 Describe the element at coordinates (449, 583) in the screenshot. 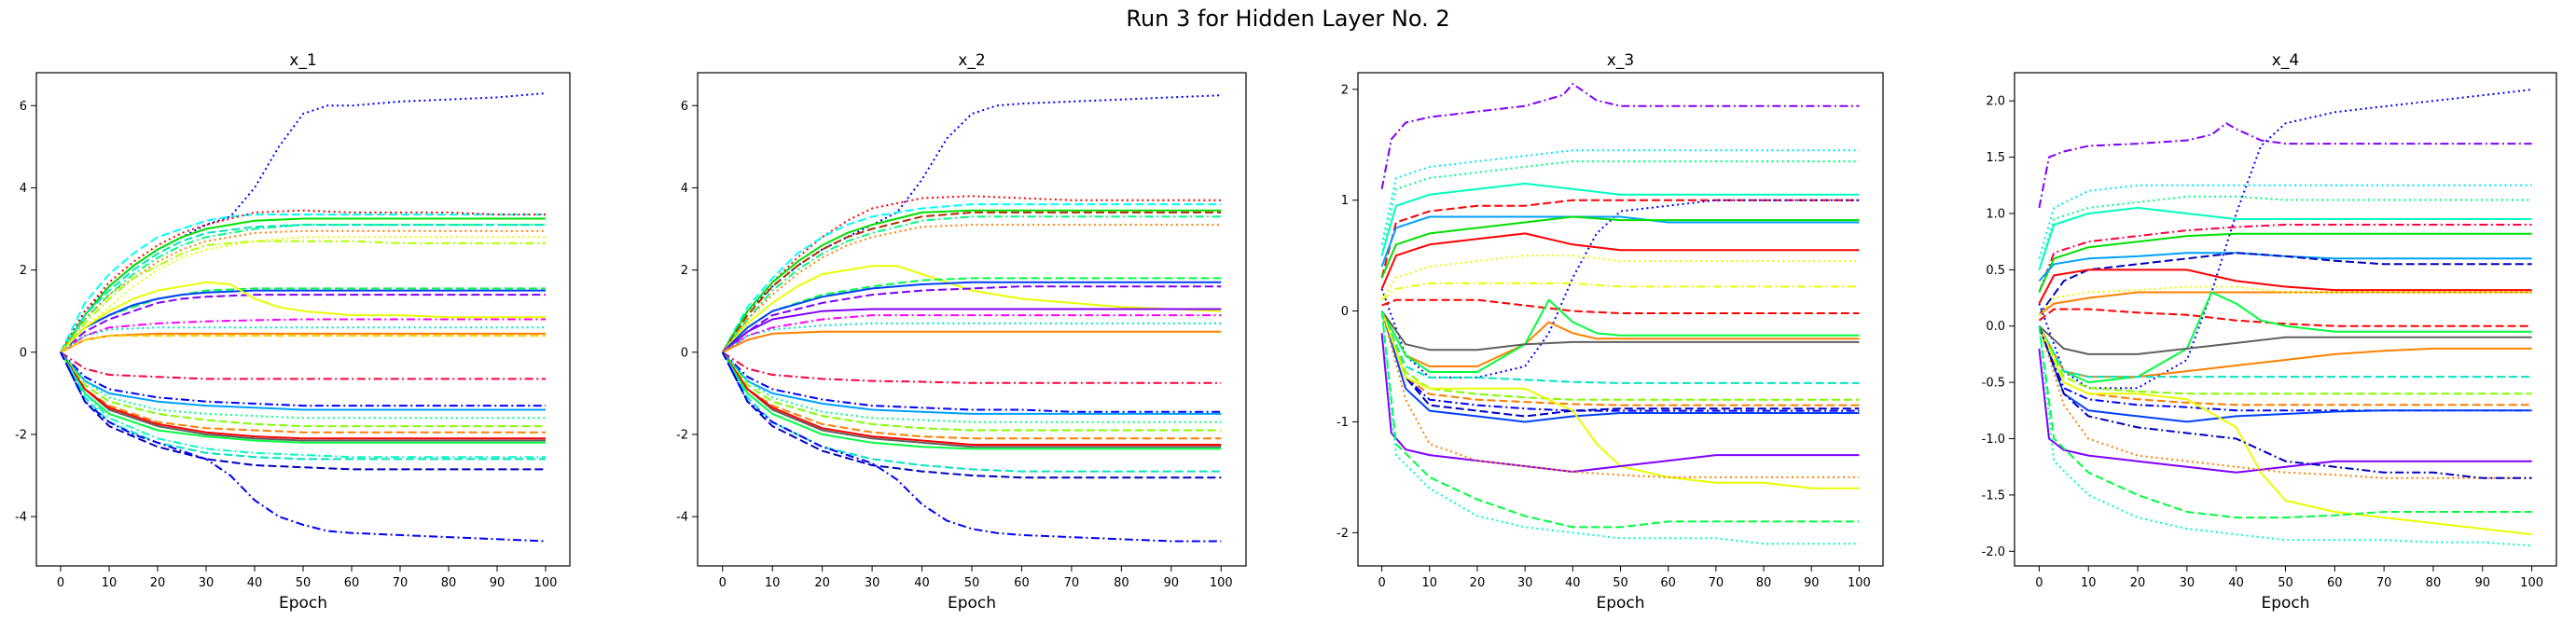

I see `chart-1-x-tick-label-9: 80` at that location.